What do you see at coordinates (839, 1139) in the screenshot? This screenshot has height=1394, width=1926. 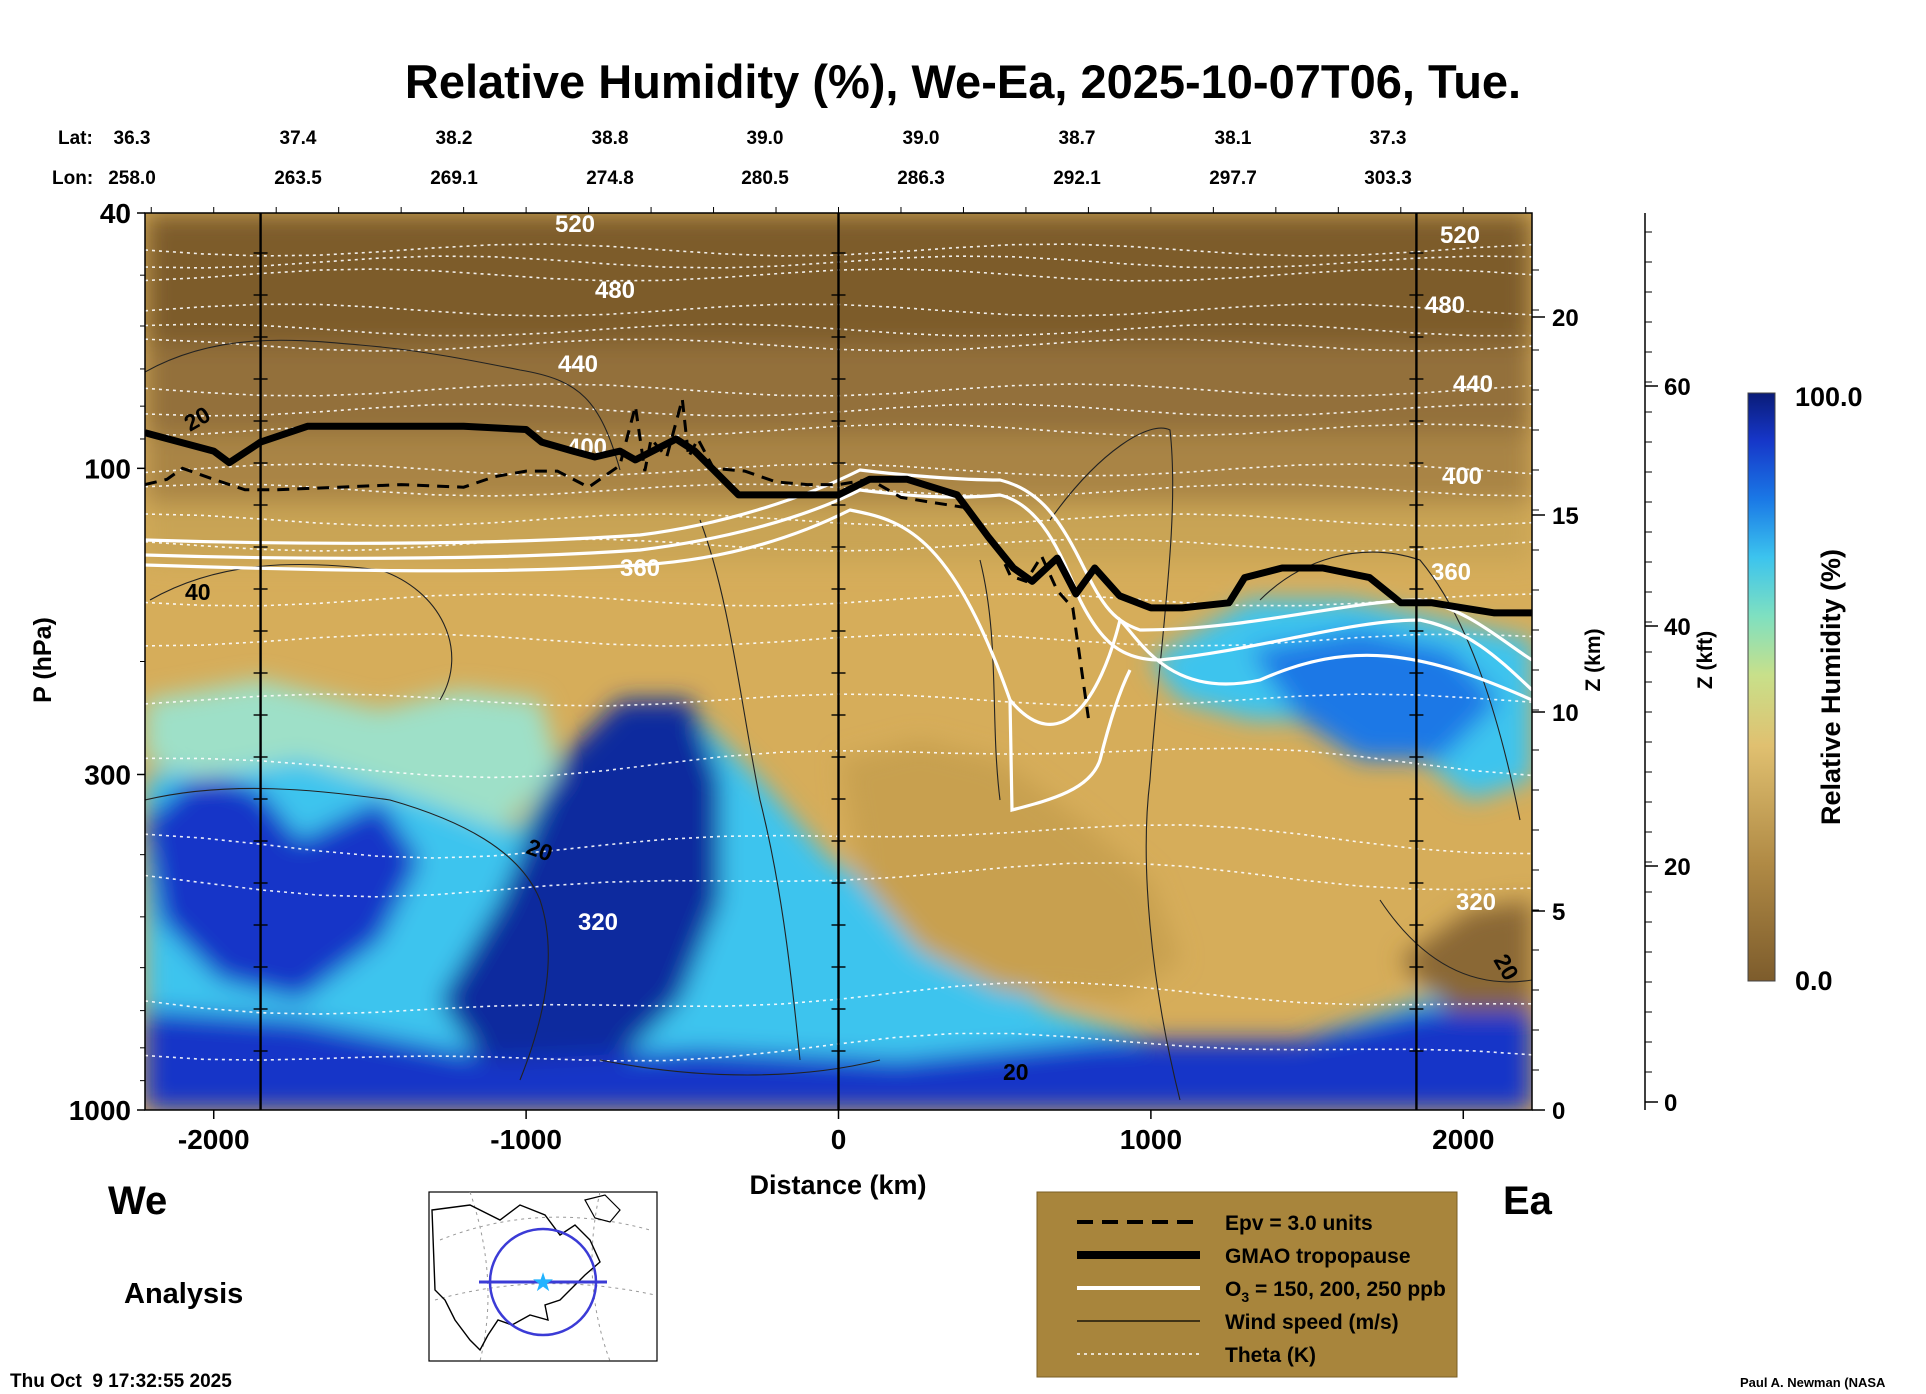 I see `x-tick-label: 0` at bounding box center [839, 1139].